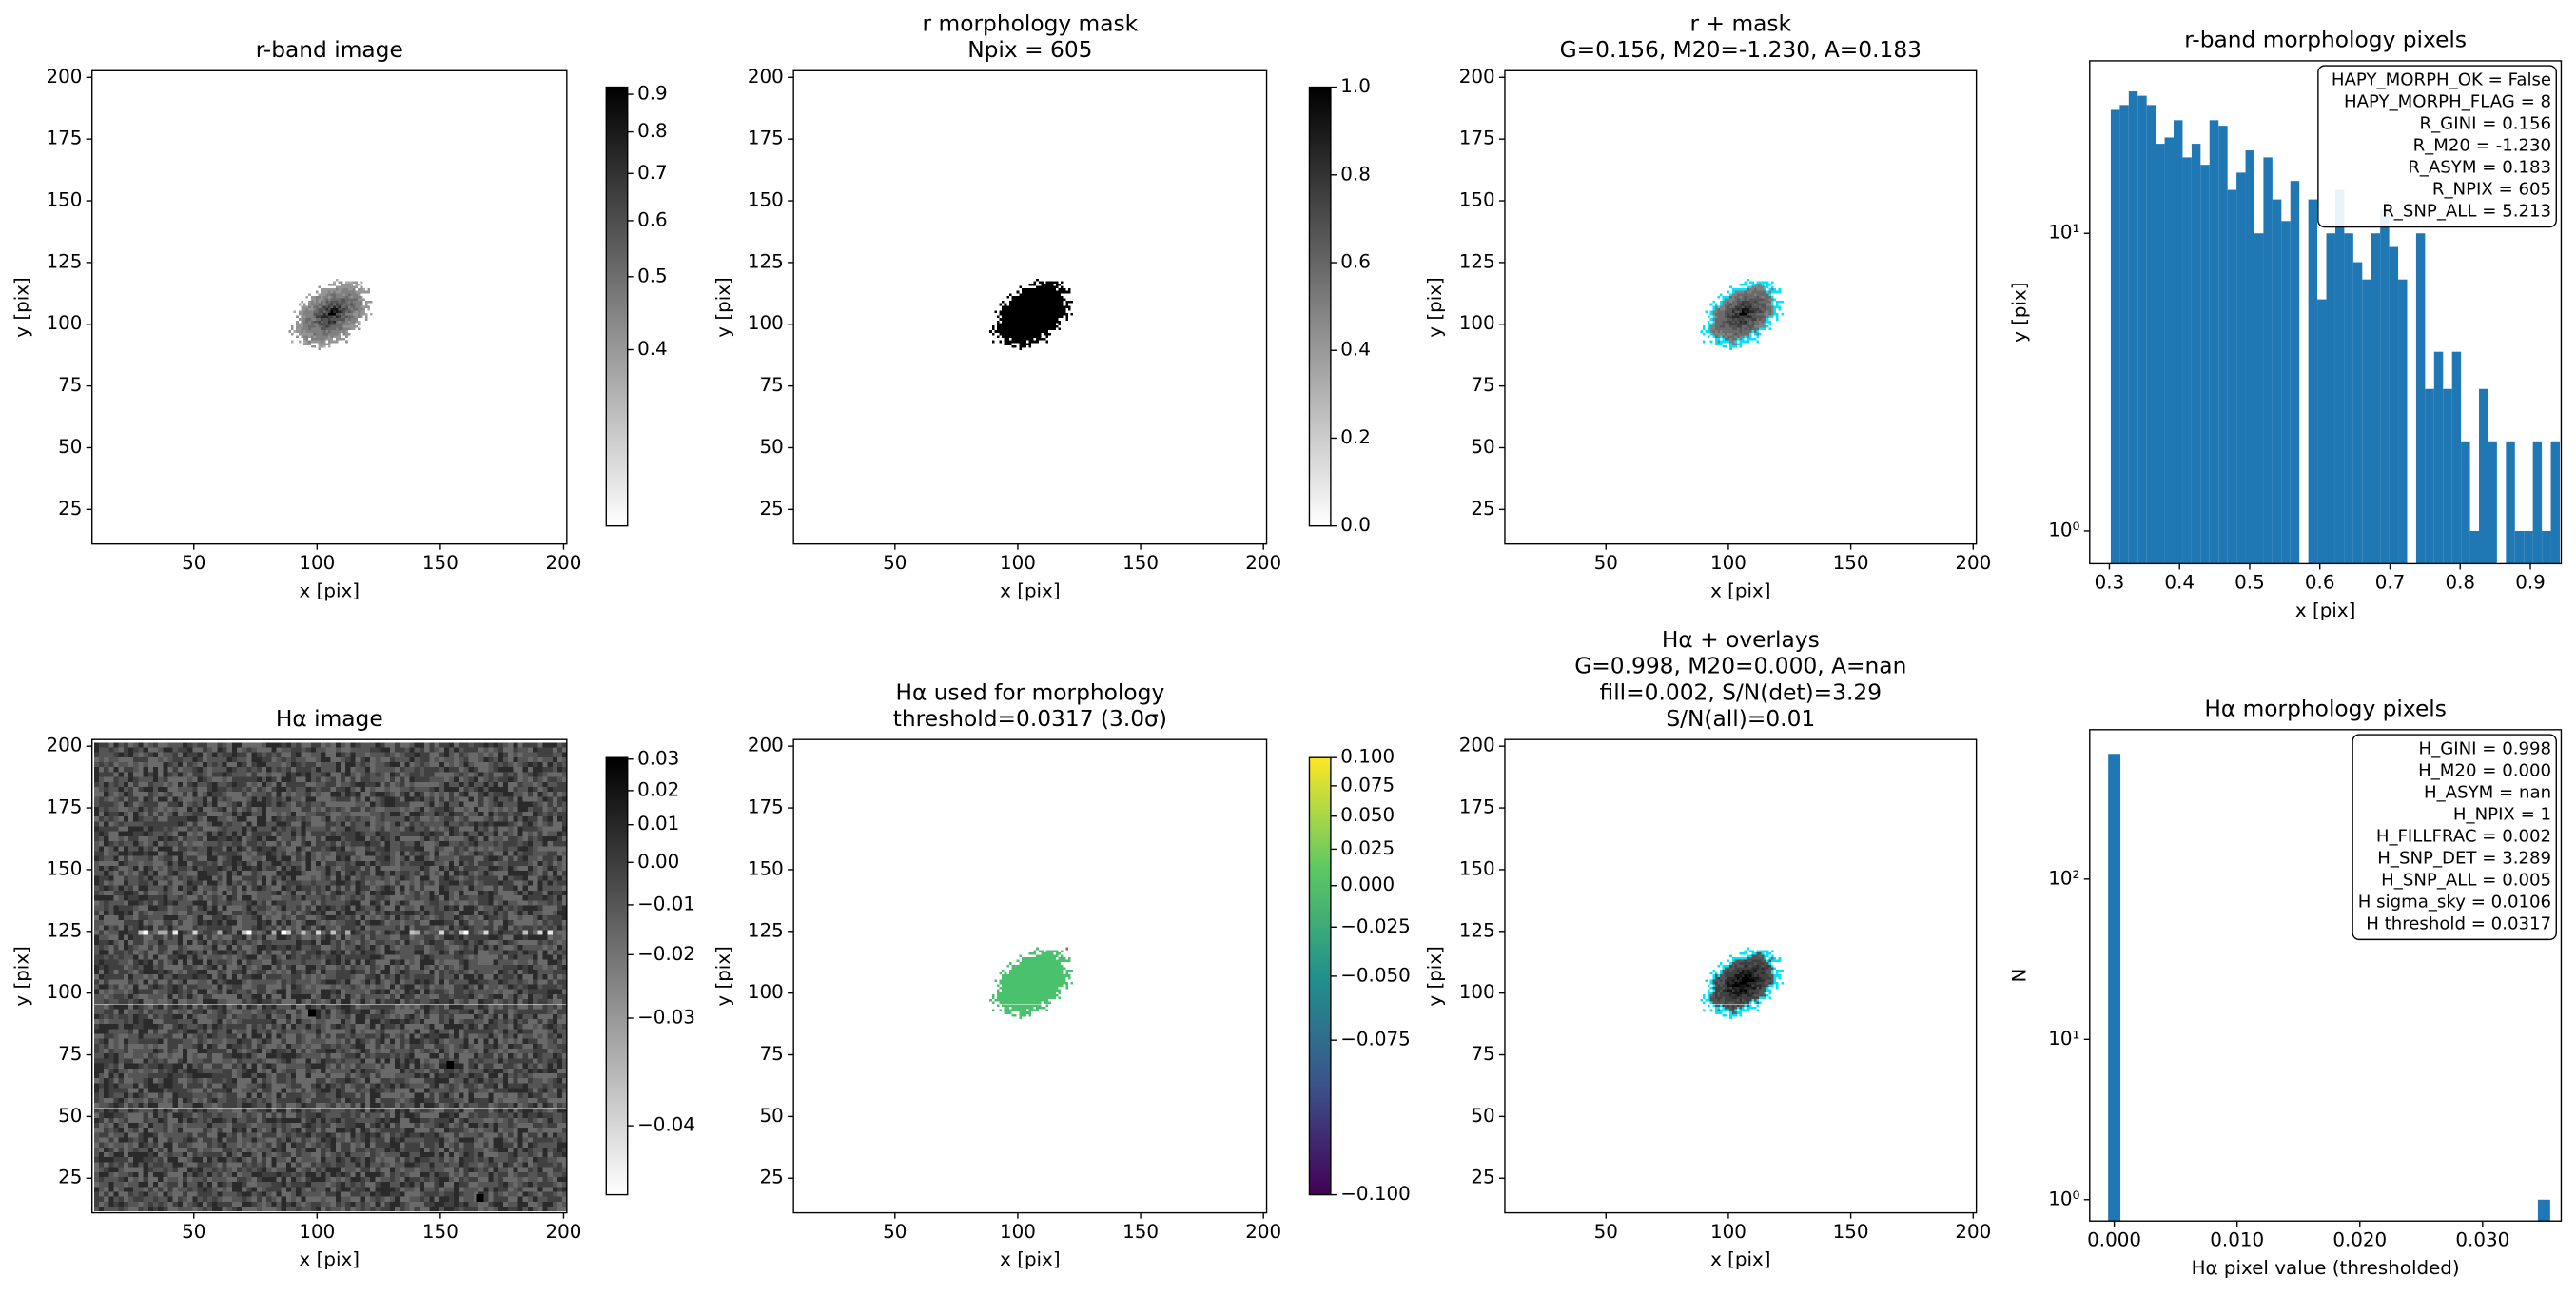  What do you see at coordinates (1376, 1194) in the screenshot?
I see `colorbar-tick-label: −0.100` at bounding box center [1376, 1194].